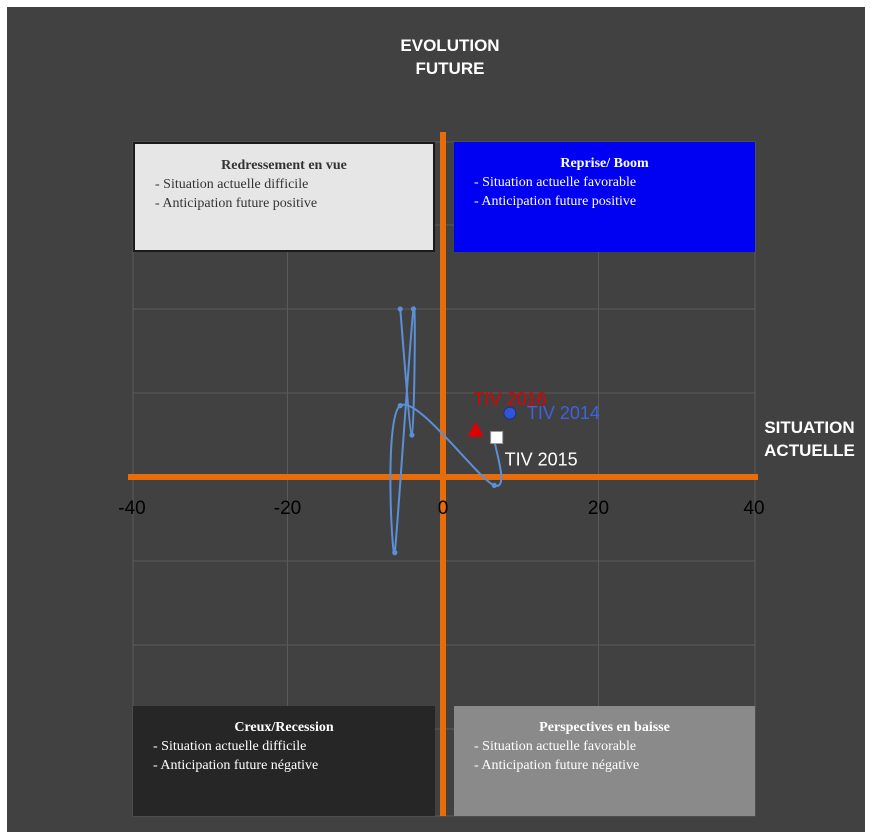 This screenshot has width=871, height=838. Describe the element at coordinates (284, 727) in the screenshot. I see `quadrant-title: Creux/Recession` at that location.